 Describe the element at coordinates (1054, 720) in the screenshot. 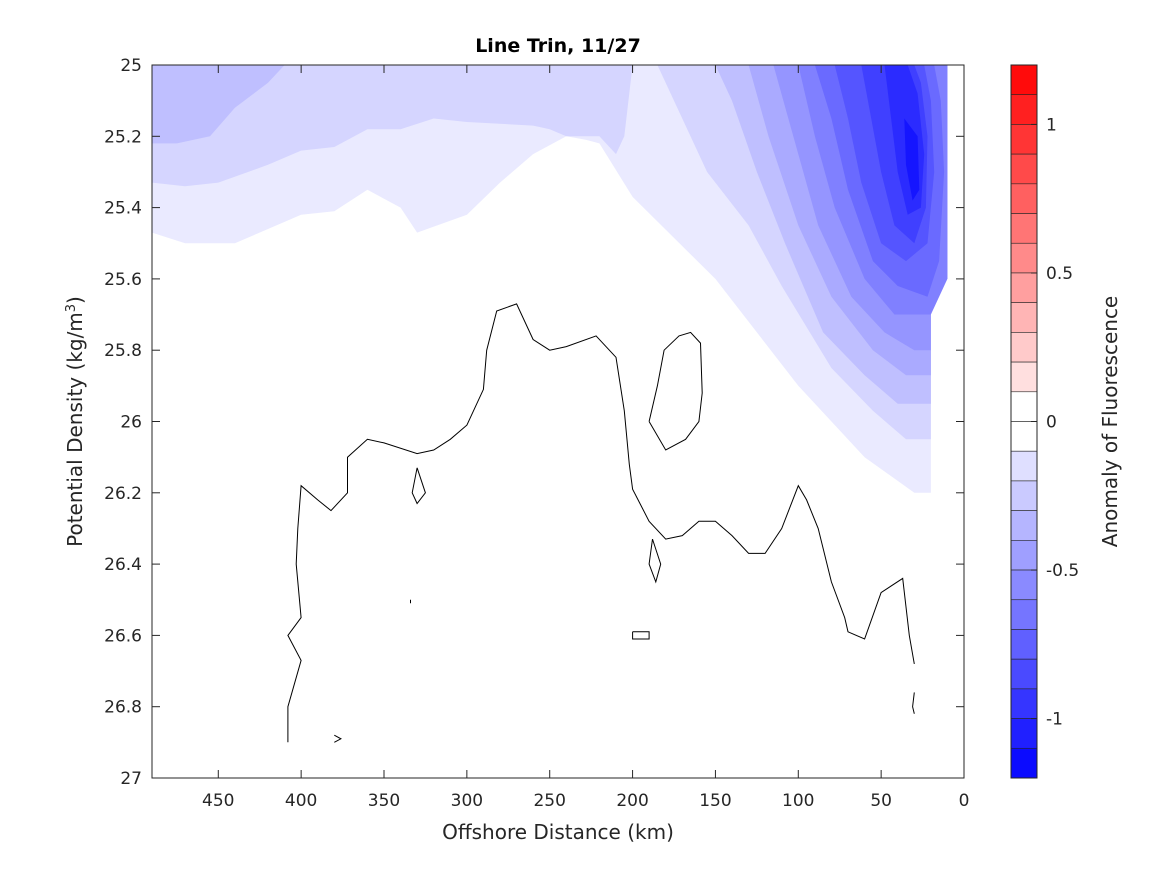

I see `colorbar-tick-label: -1` at that location.